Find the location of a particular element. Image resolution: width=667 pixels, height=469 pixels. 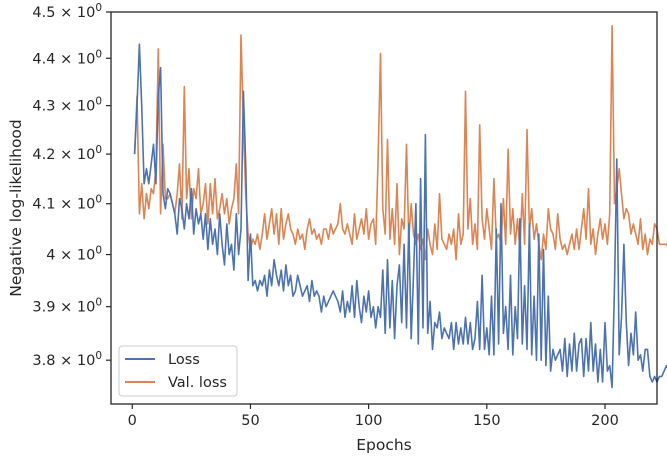

y-tick-label: 4.1 × 100 is located at coordinates (67, 203).